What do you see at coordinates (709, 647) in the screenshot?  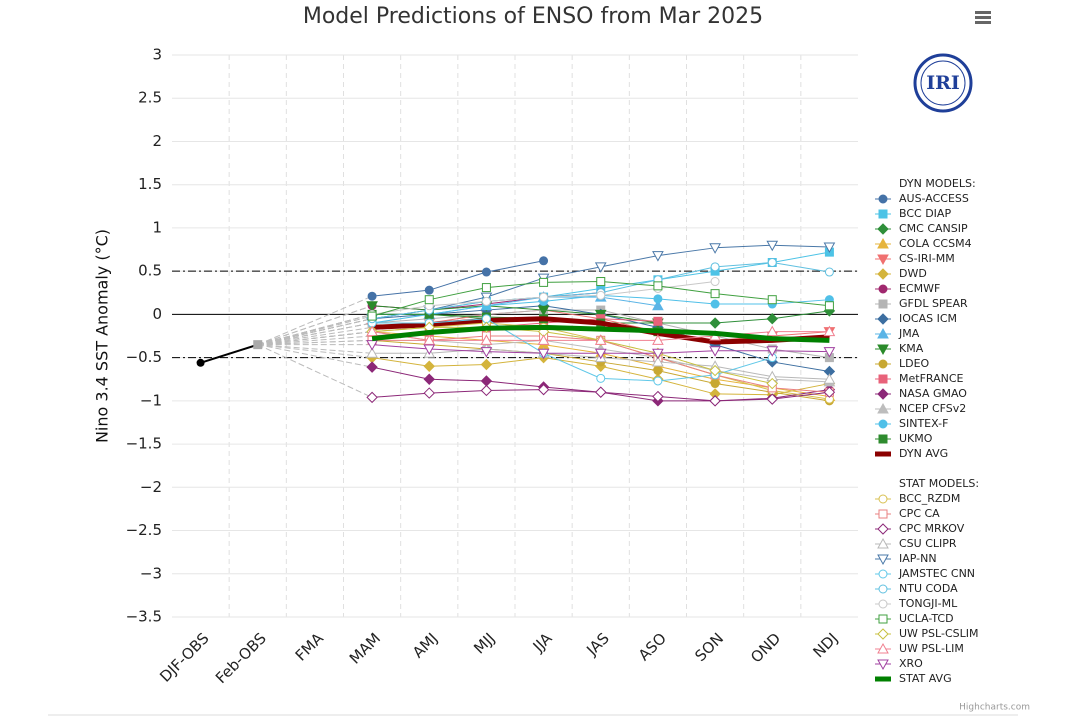 I see `x-tick-label: SON` at bounding box center [709, 647].